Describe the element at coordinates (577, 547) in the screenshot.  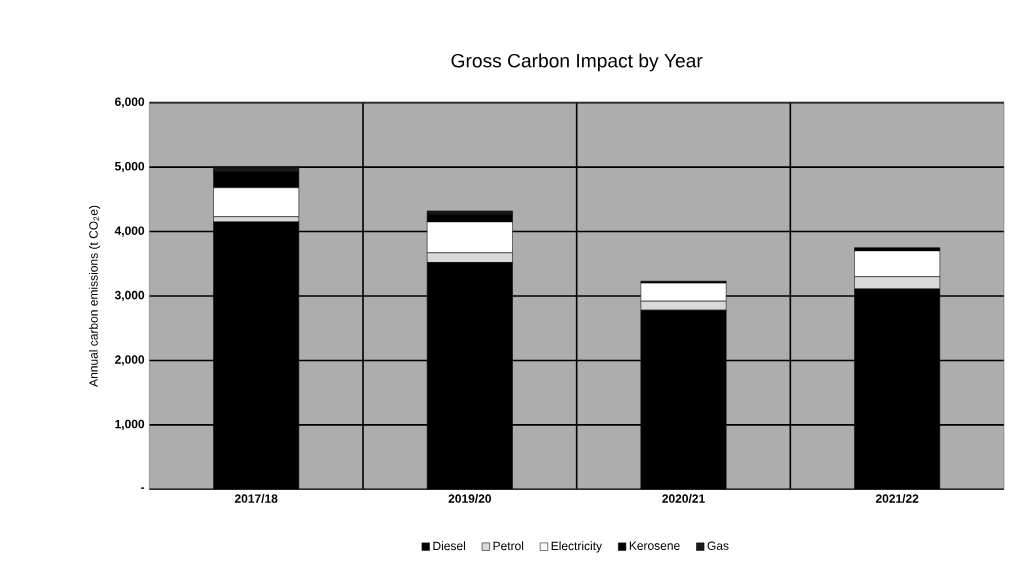
I see `legend-label: Electricity` at that location.